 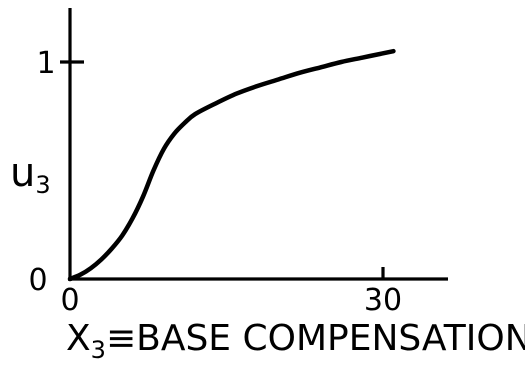 I want to click on x-axis-label: X3≡BASE COMPENSATION, so click(x=295, y=341).